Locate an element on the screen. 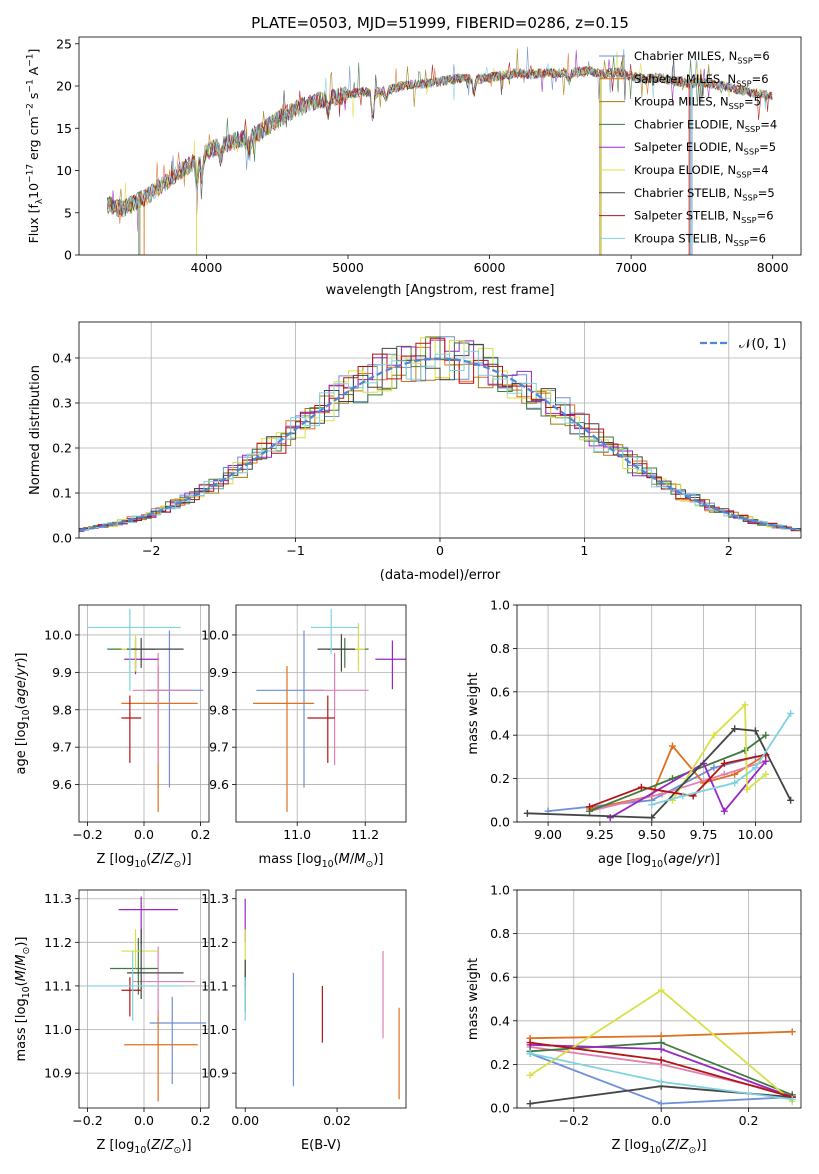 The height and width of the screenshot is (1174, 819). legend-label: Kroupa ELODIE, NSSP=4 is located at coordinates (701, 171).